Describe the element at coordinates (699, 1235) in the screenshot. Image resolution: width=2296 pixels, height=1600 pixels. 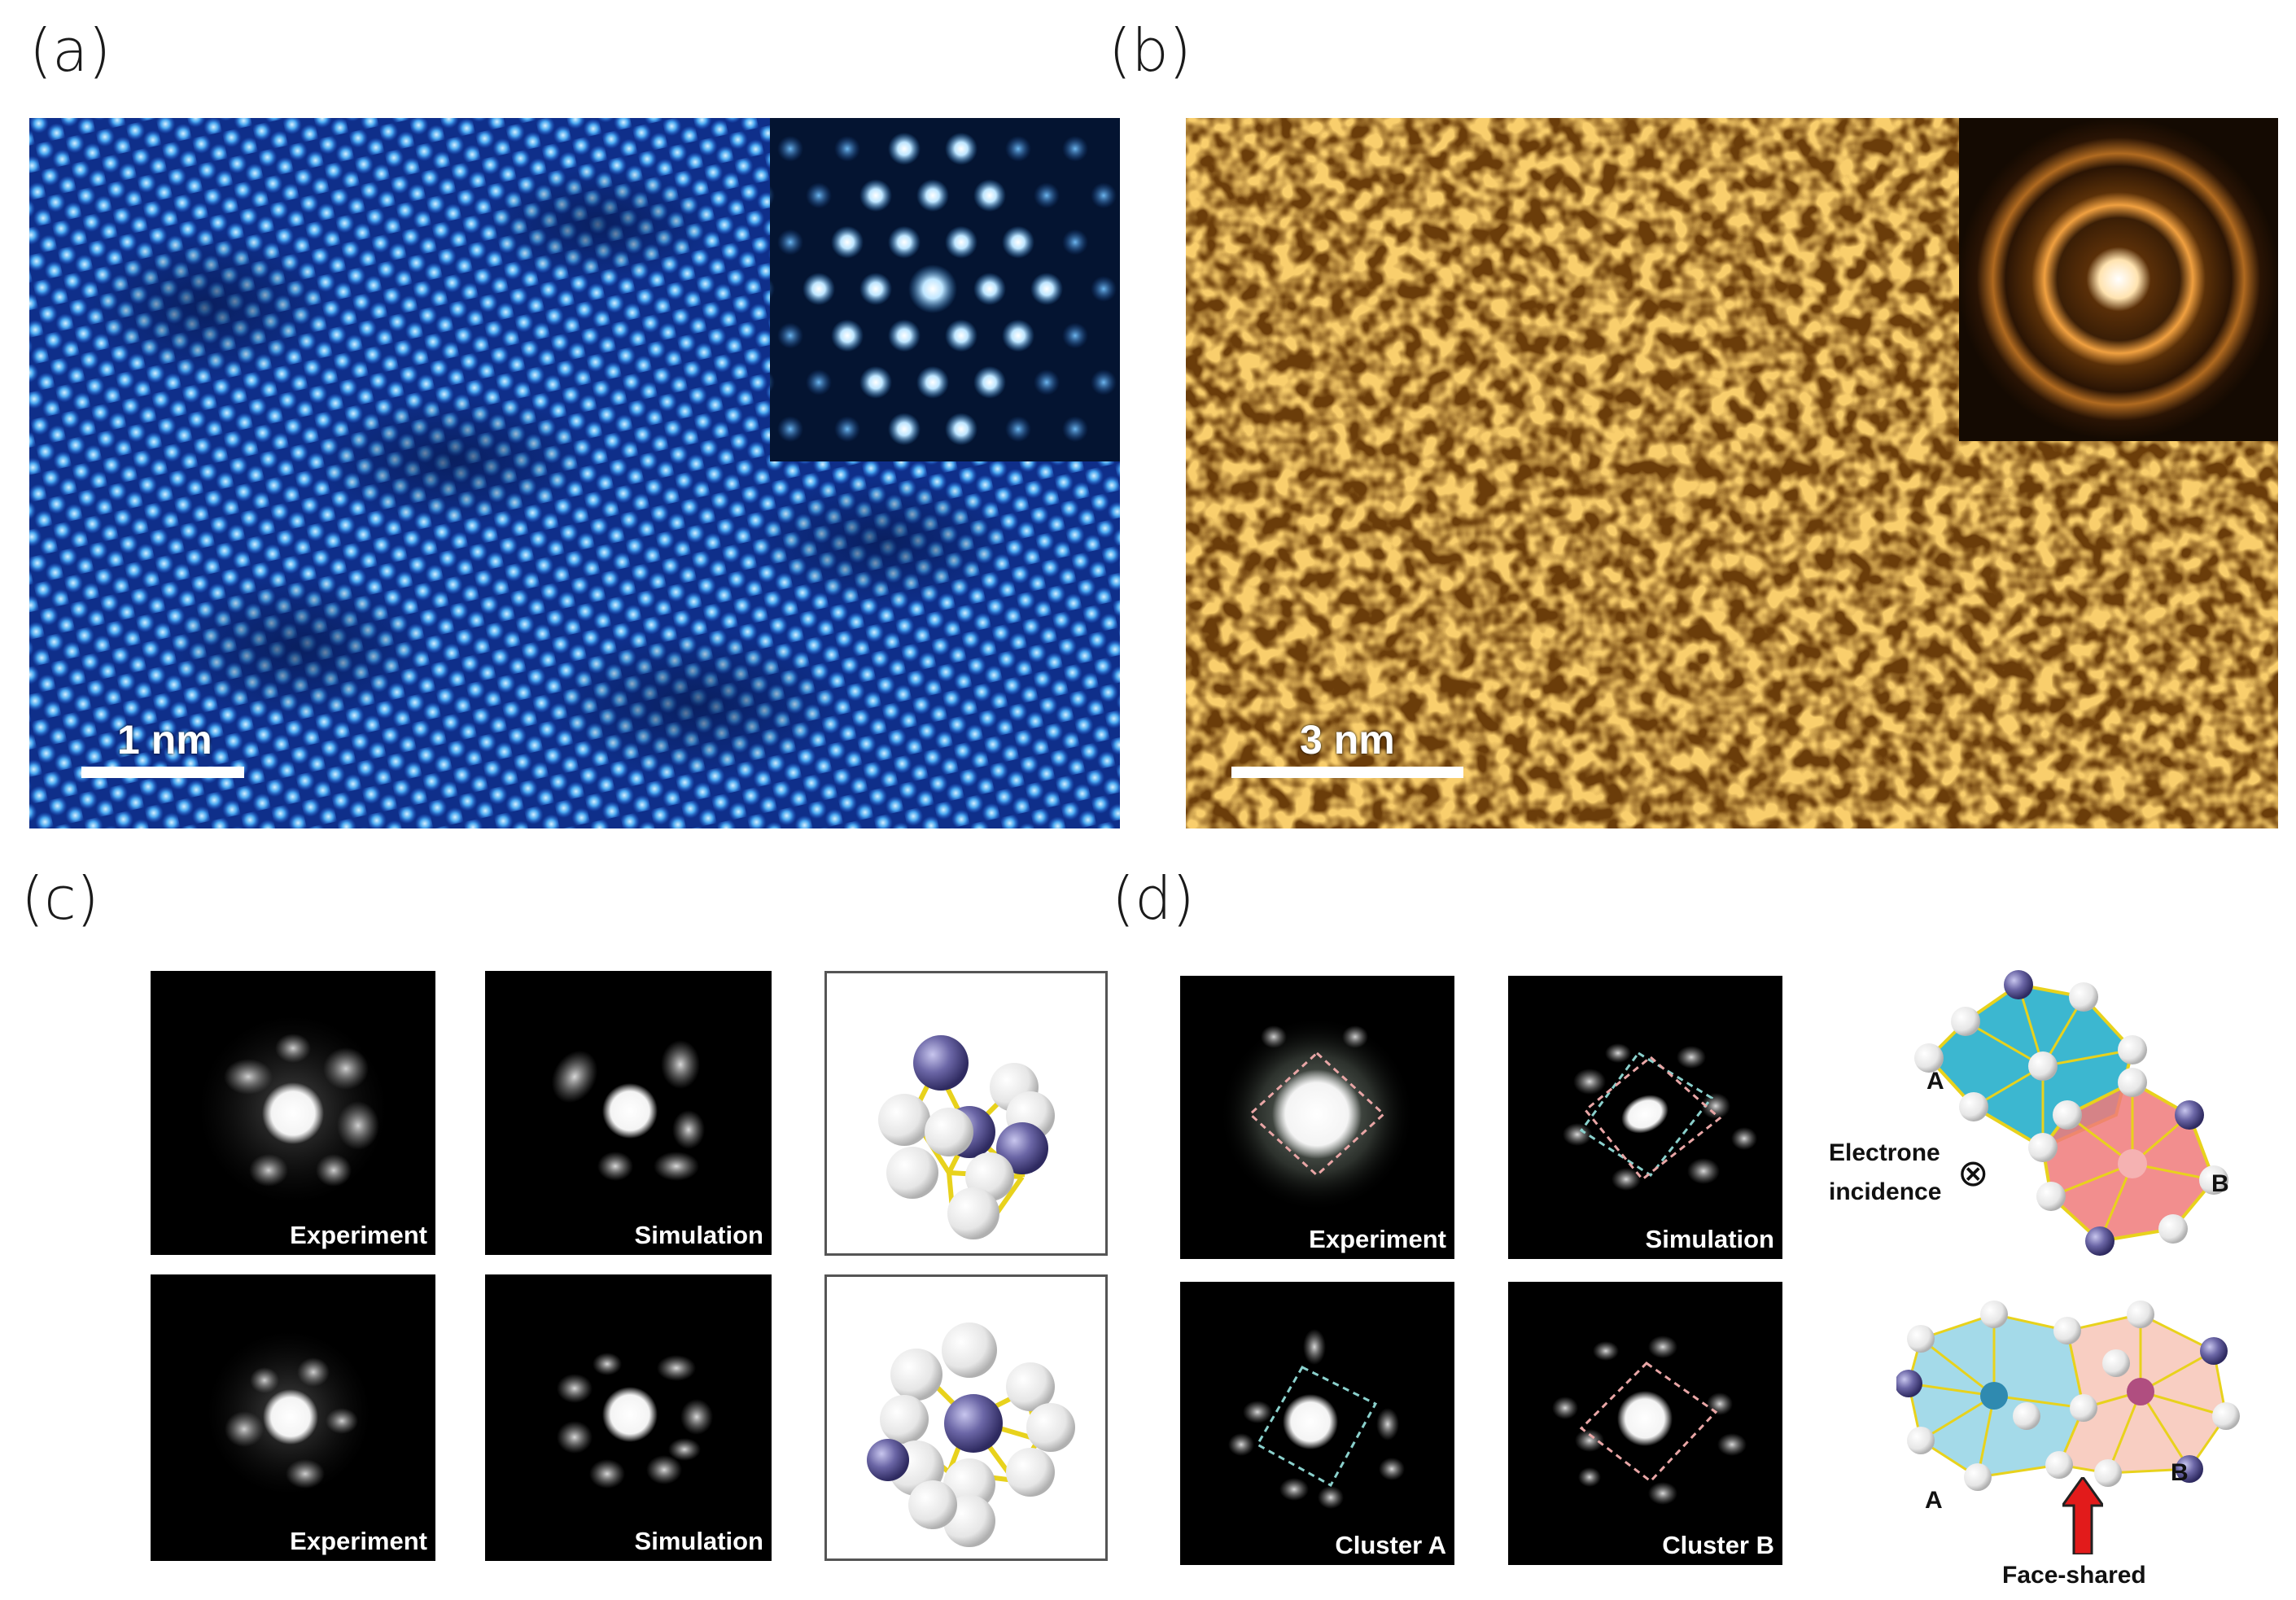
I see `c-simulation-label-1: Simulation` at that location.